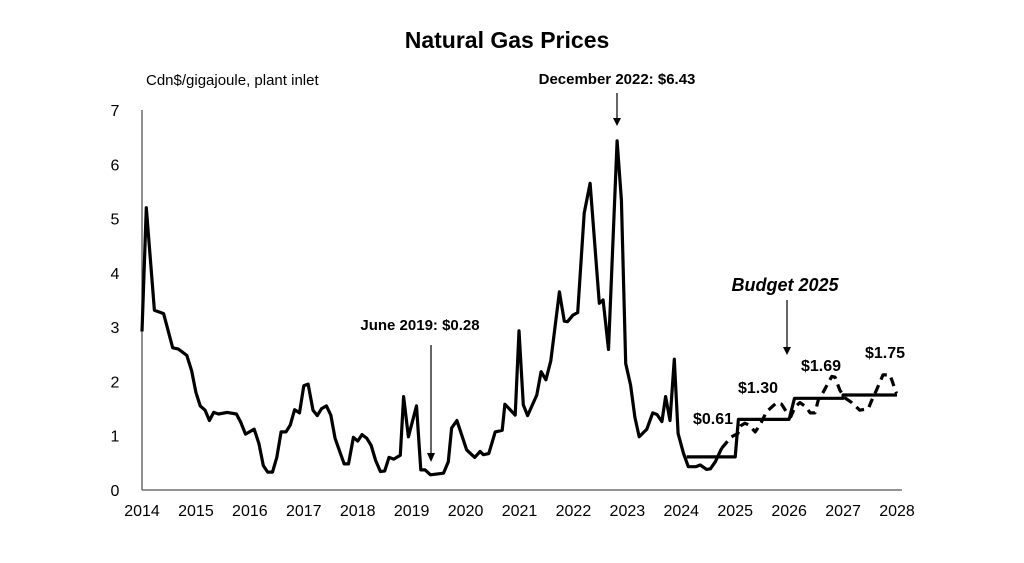  I want to click on y-axis-unit-label: Cdn$/gigajoule, plant inlet, so click(232, 80).